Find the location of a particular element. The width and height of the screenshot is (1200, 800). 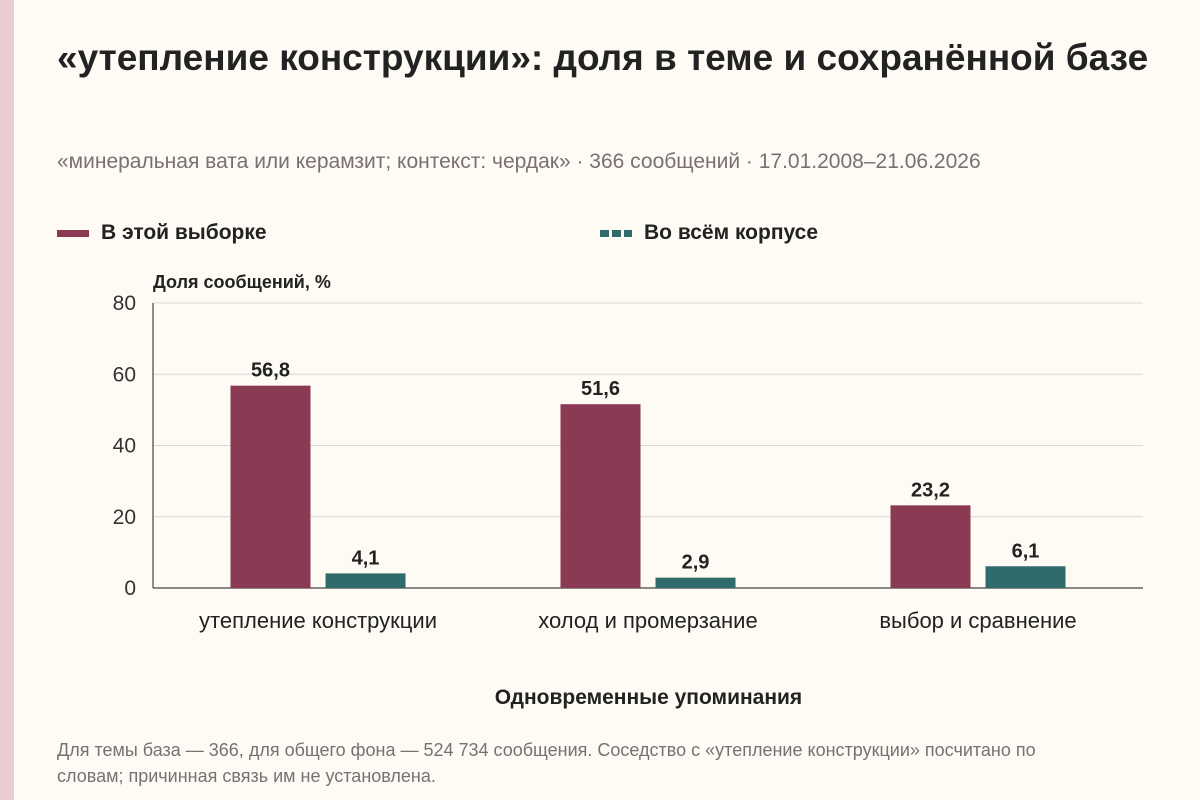

x-axis-label: Одновременные упоминания is located at coordinates (648, 697).